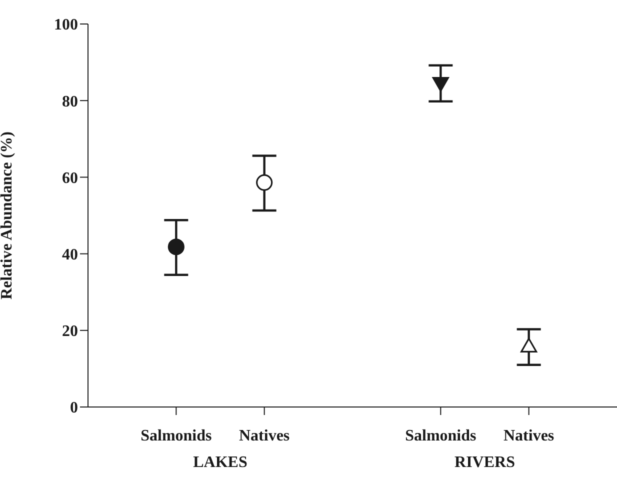  I want to click on y-tick-label: 20, so click(70, 331).